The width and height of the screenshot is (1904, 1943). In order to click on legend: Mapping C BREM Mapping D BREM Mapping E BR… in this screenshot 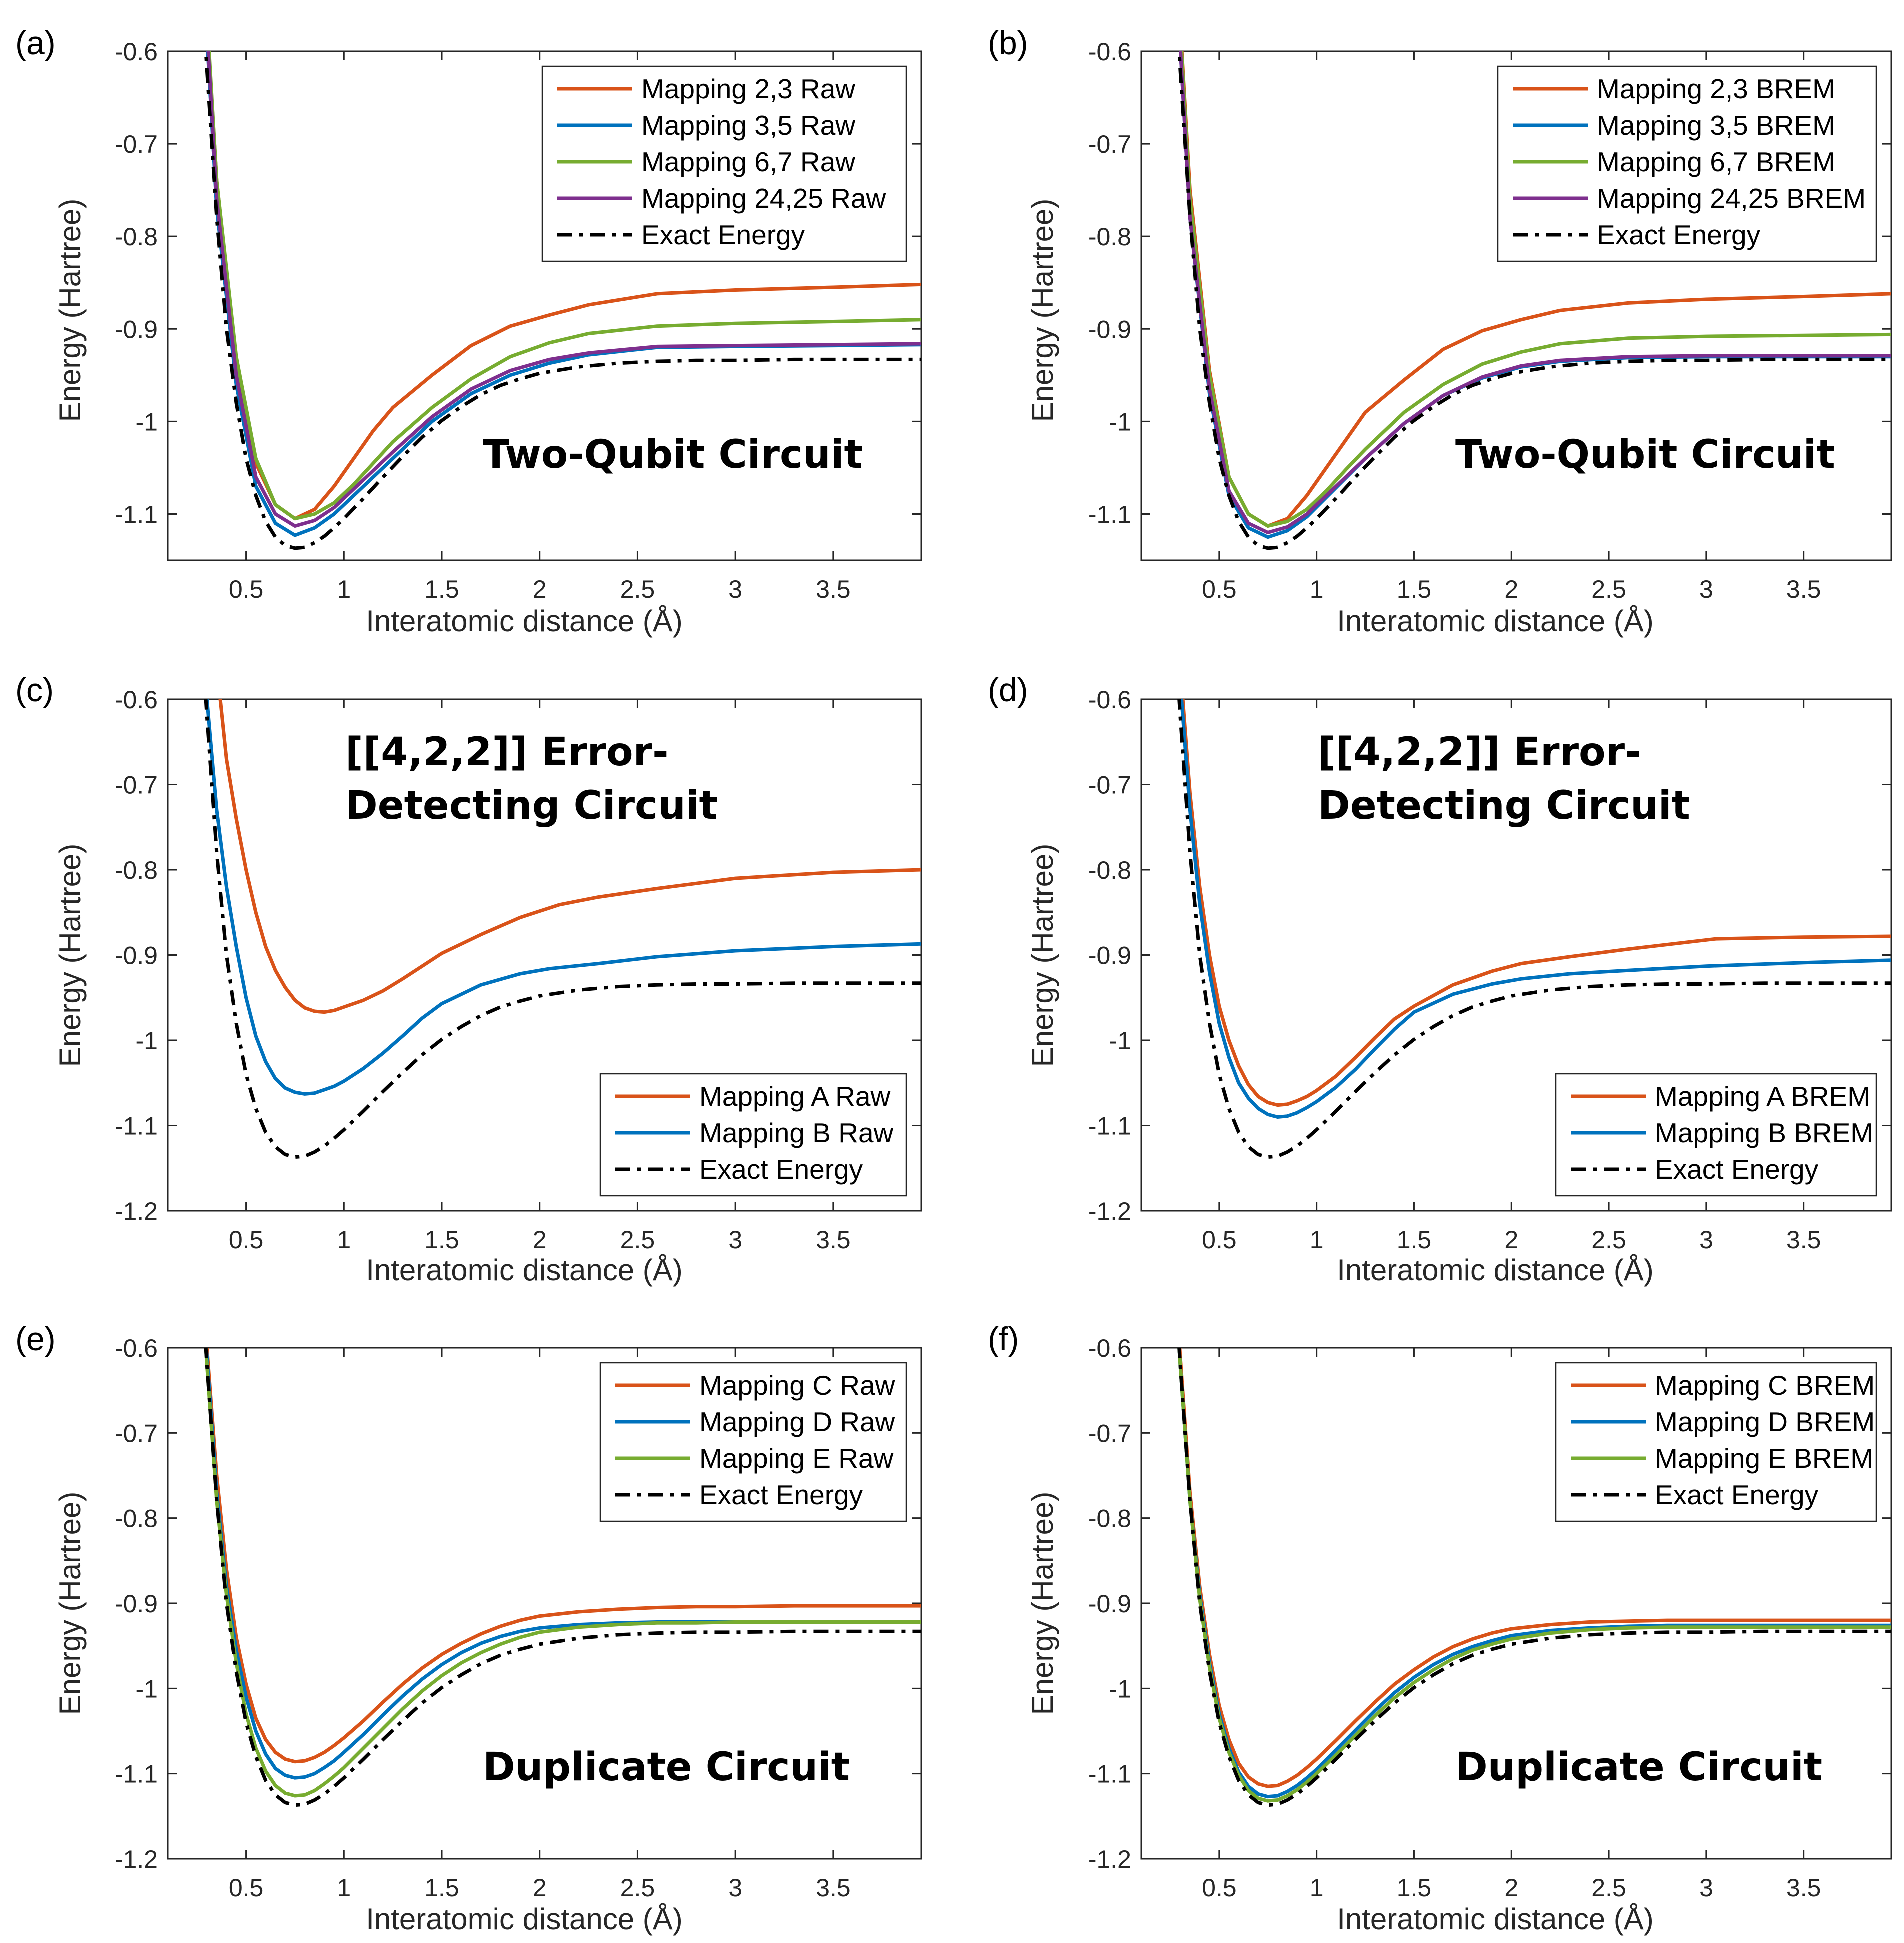, I will do `click(1716, 1442)`.